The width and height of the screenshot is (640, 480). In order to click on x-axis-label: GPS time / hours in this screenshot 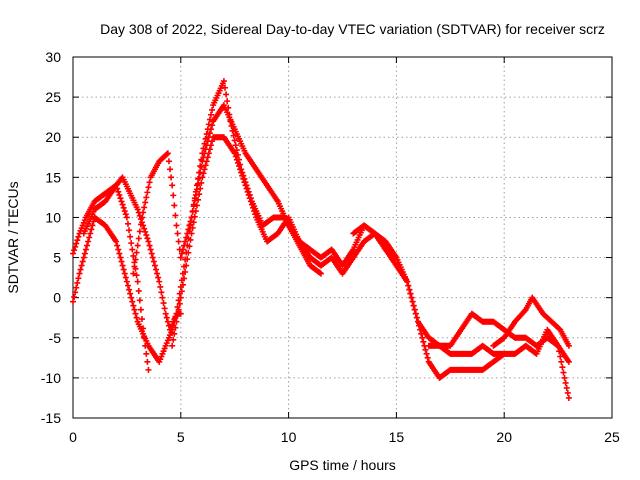, I will do `click(342, 465)`.